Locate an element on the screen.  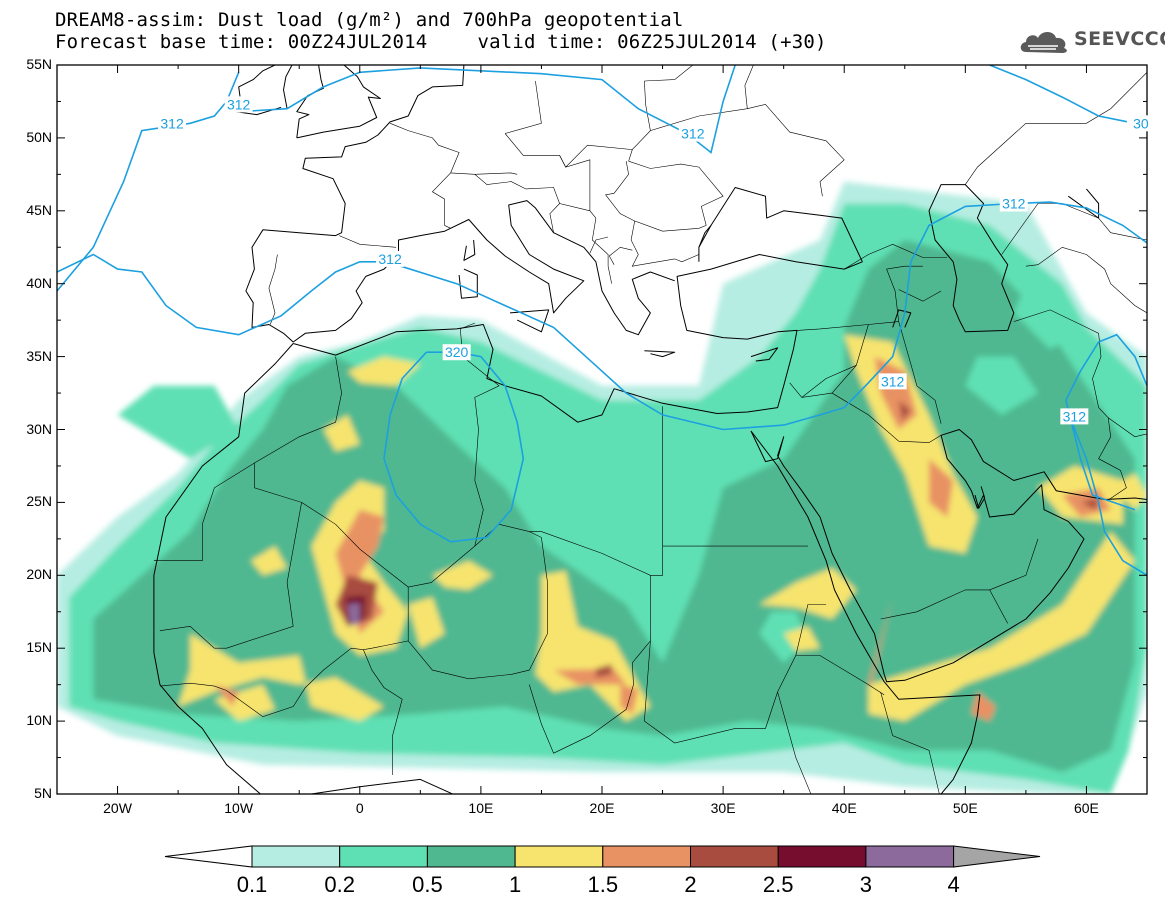
lat-tick-label: 35N is located at coordinates (39, 355).